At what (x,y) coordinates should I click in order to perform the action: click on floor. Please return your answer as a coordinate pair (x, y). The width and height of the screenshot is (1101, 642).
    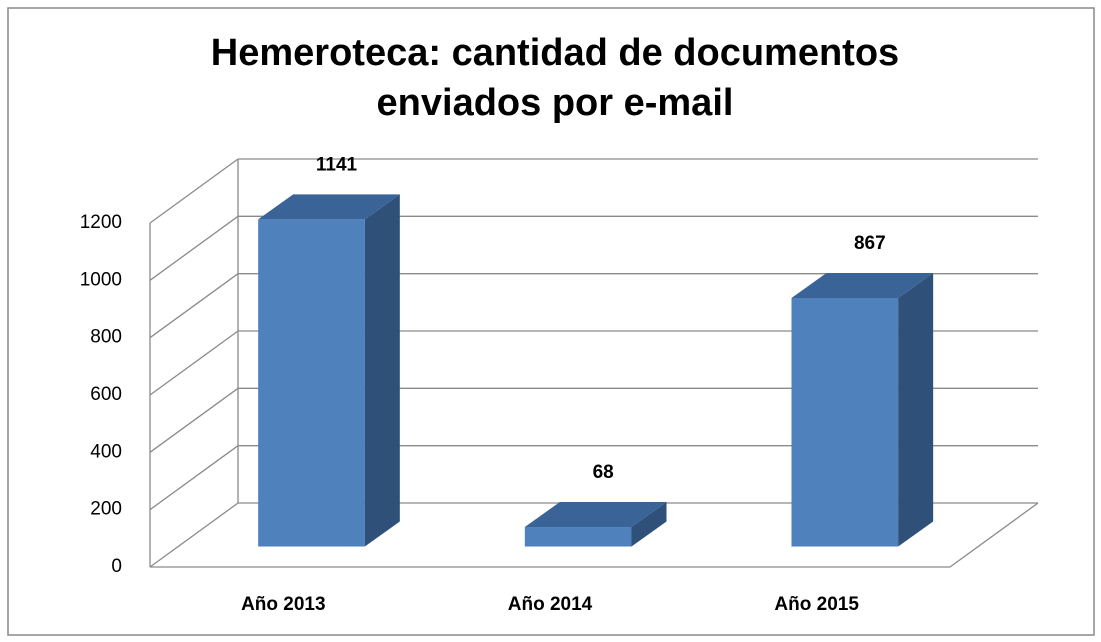
    Looking at the image, I should click on (594, 535).